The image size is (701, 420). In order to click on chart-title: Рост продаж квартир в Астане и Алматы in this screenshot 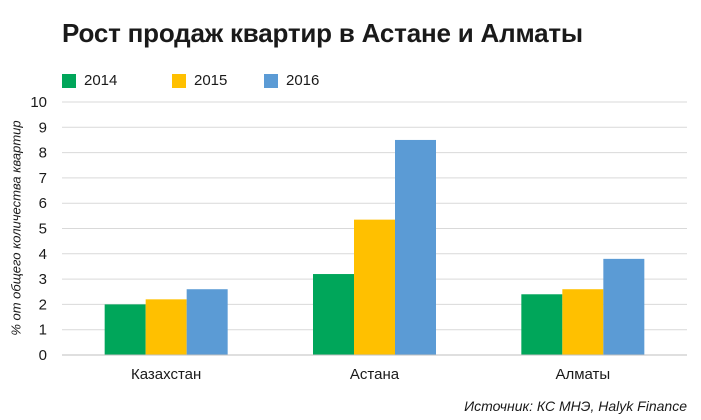, I will do `click(322, 33)`.